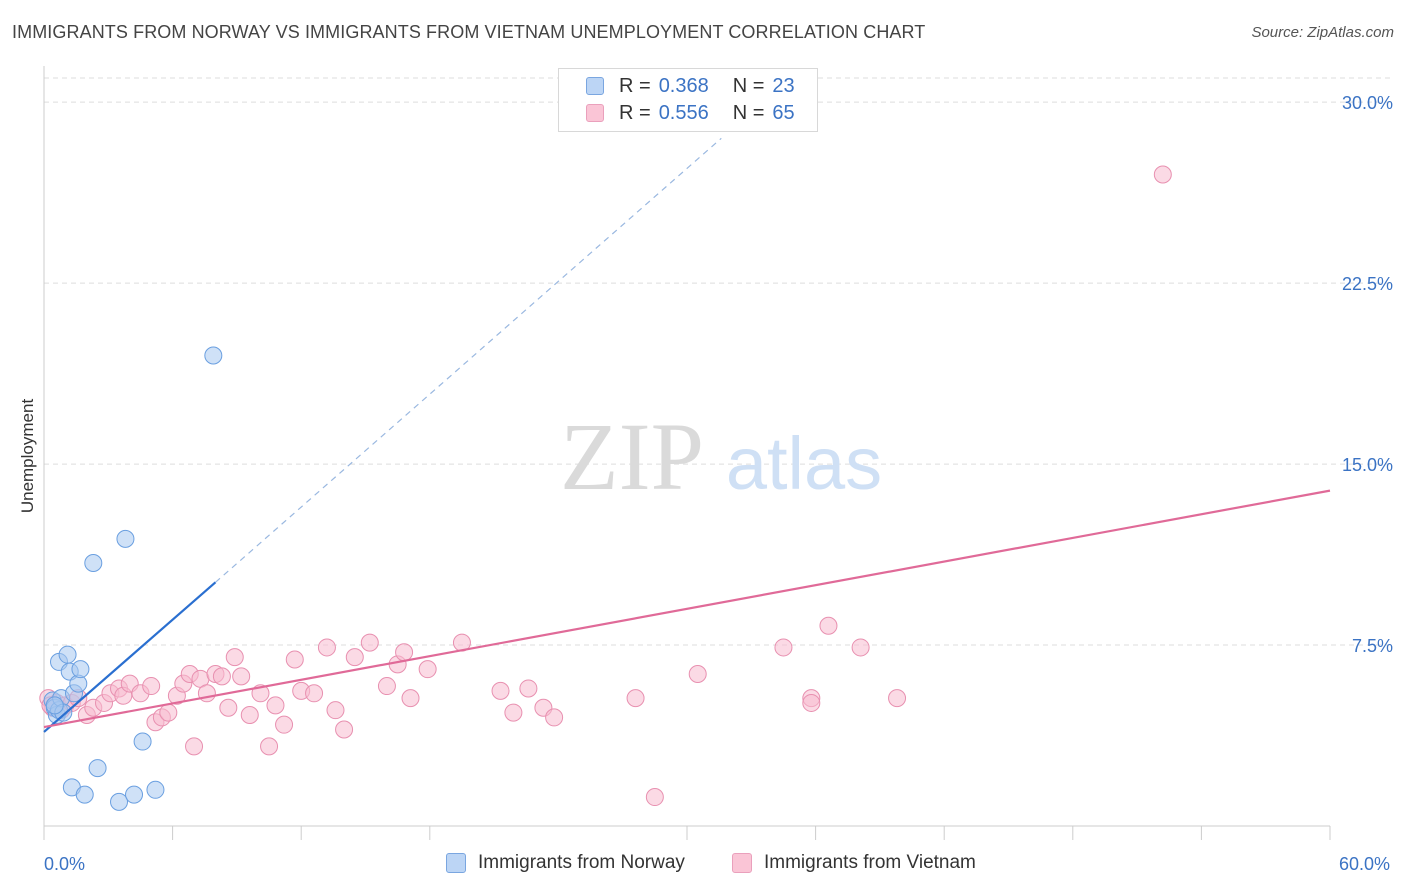 The image size is (1406, 892). What do you see at coordinates (1367, 103) in the screenshot?
I see `y-tick-label: 30.0%` at bounding box center [1367, 103].